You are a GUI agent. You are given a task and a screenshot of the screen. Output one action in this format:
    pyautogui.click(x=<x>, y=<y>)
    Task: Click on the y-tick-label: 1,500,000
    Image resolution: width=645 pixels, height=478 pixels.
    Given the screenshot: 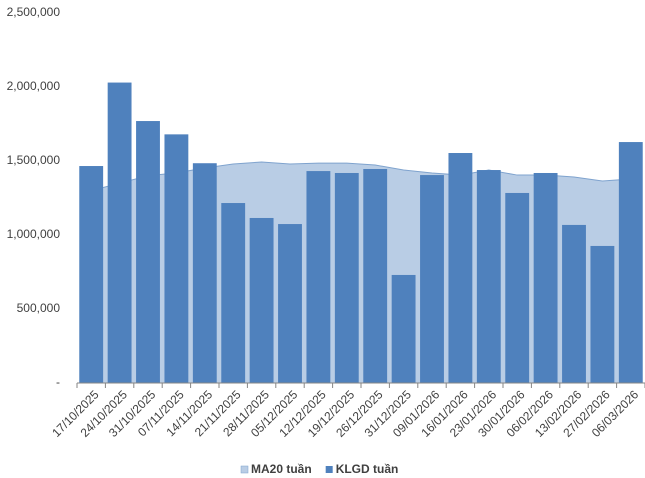 What is the action you would take?
    pyautogui.click(x=34, y=160)
    